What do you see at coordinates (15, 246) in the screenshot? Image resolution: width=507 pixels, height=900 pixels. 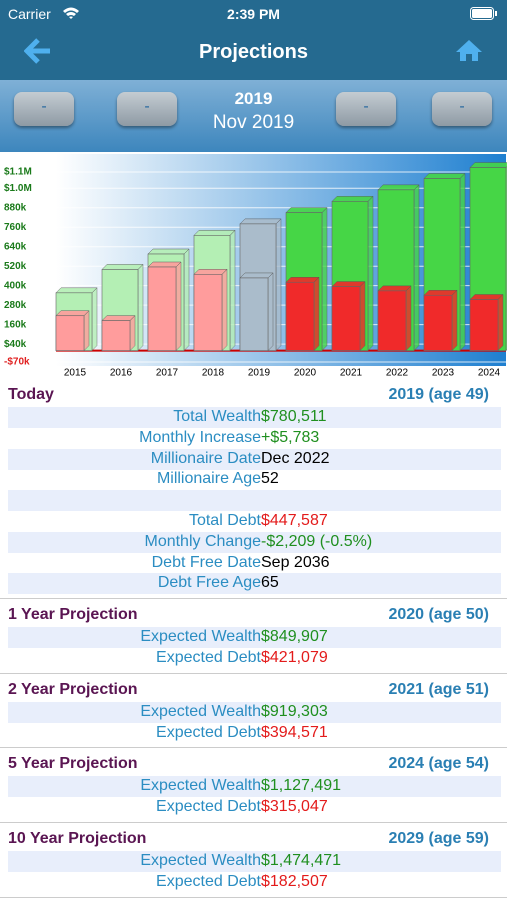 I see `y-tick-label: 640k` at bounding box center [15, 246].